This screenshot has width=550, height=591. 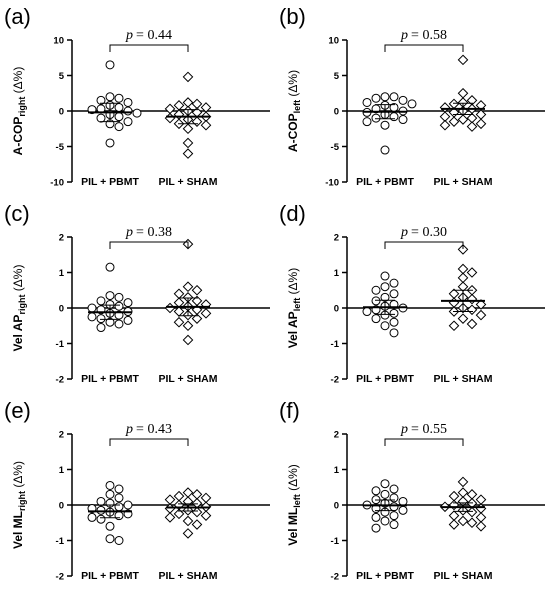 I want to click on chart-6-y-tick-label-3: 1, so click(x=337, y=470).